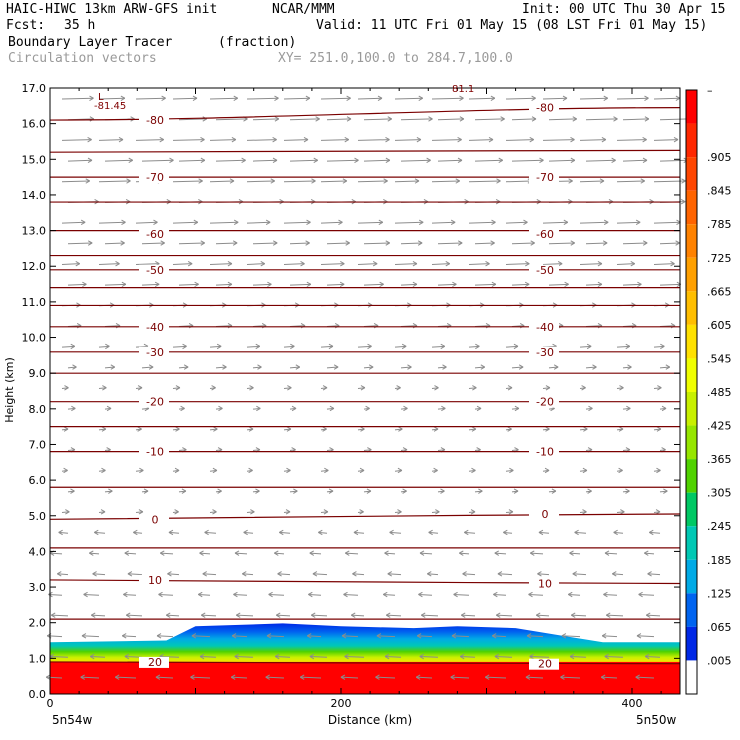 This screenshot has width=740, height=740. I want to click on colorbar-label: .785, so click(719, 224).